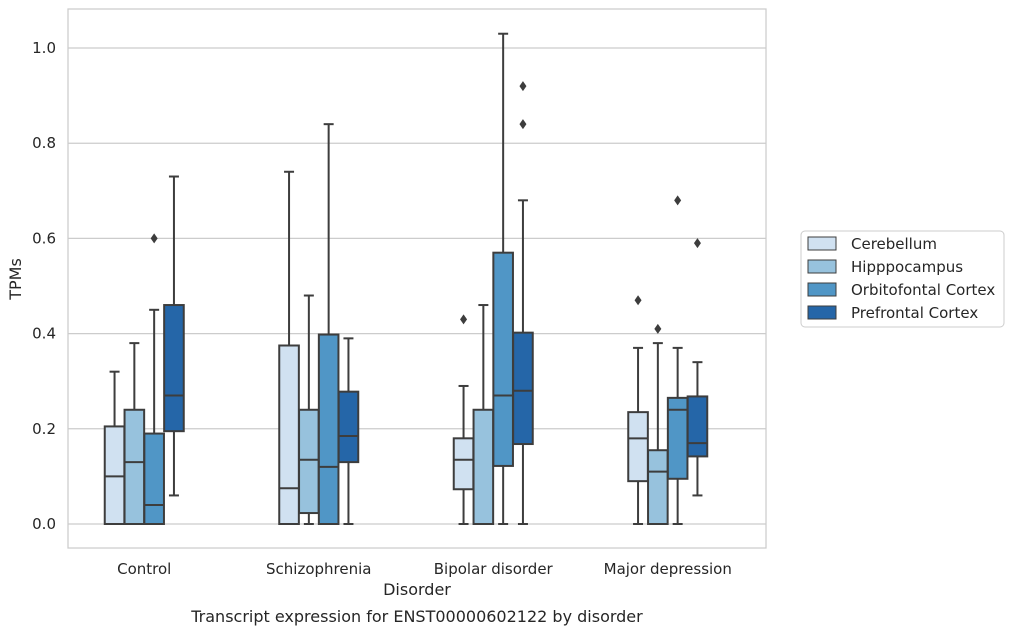  Describe the element at coordinates (44, 524) in the screenshot. I see `y-tick-label: 0.0` at that location.